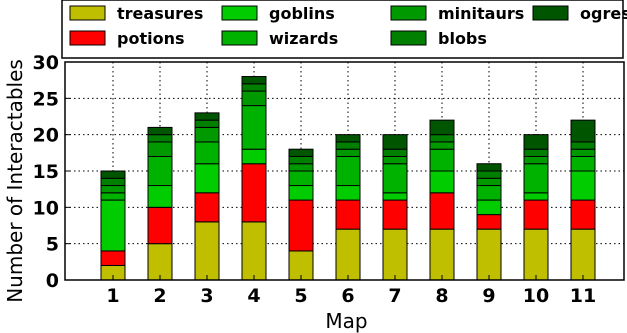  Describe the element at coordinates (52, 245) in the screenshot. I see `y-tick-label: 5` at that location.